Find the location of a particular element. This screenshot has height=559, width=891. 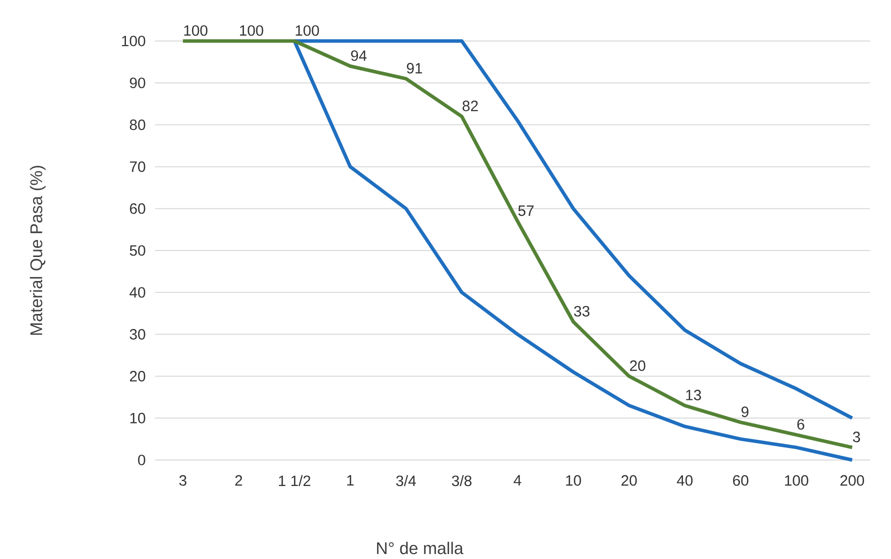

x-tick-label: 1 is located at coordinates (350, 480).